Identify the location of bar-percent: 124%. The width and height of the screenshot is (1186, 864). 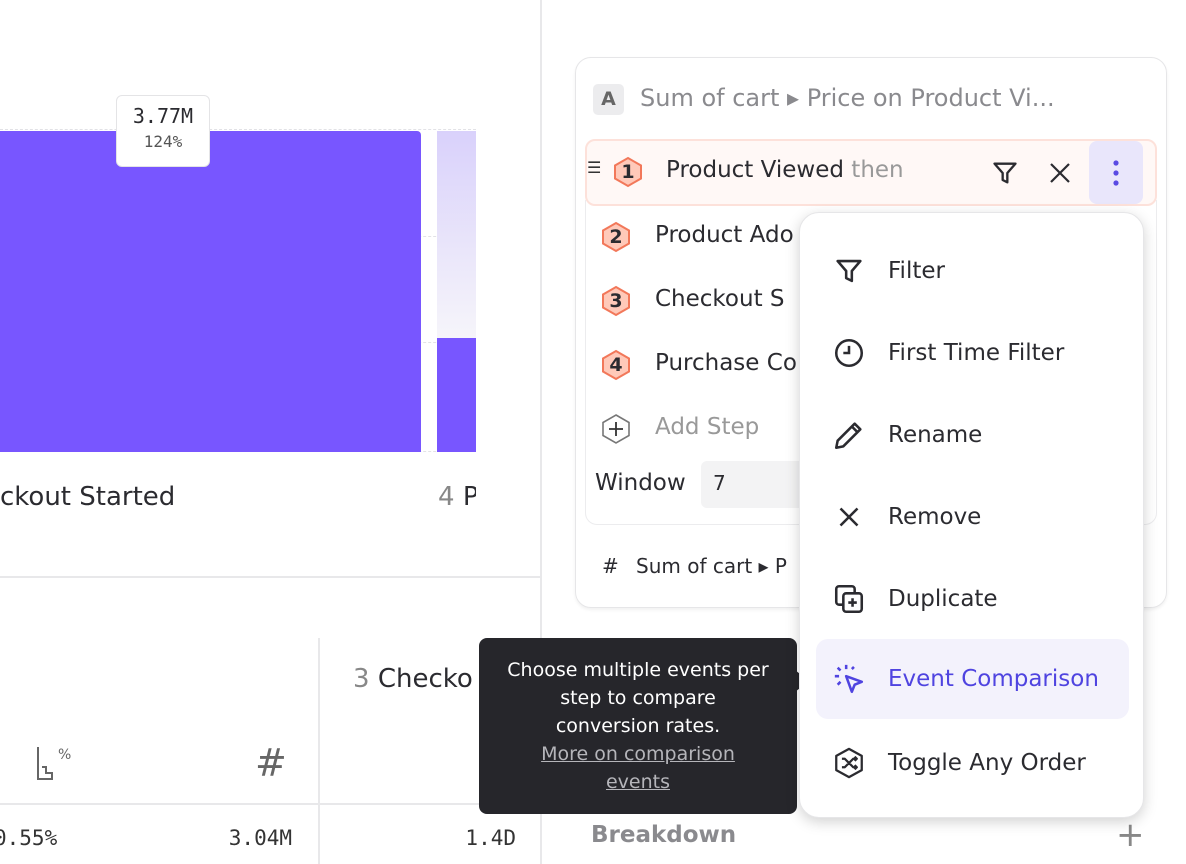
(163, 141).